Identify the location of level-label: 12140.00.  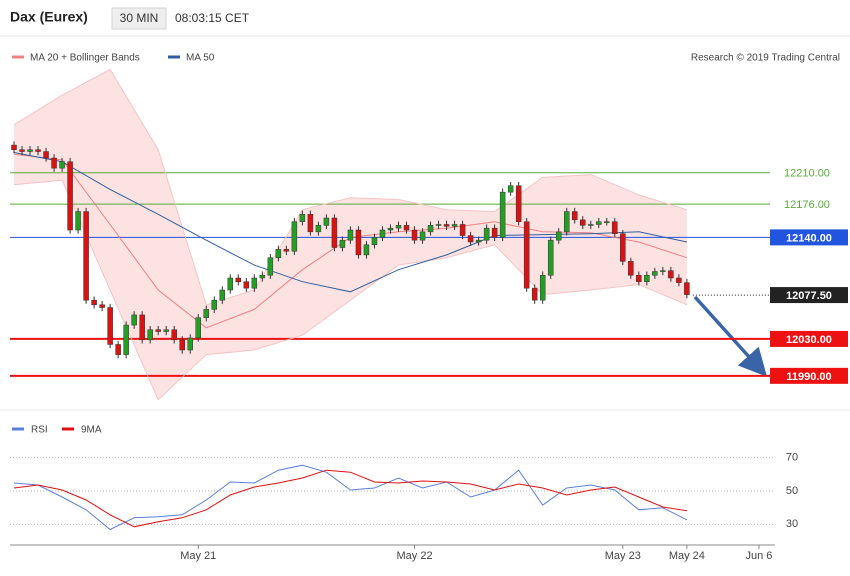
(809, 238).